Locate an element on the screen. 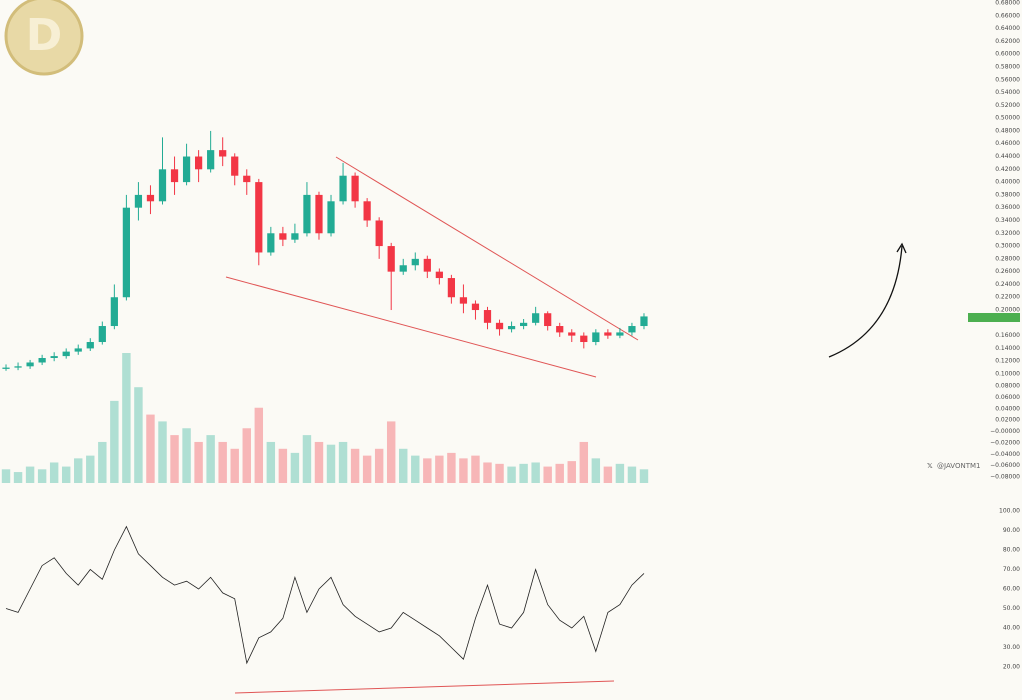 The height and width of the screenshot is (700, 1022). logo: D is located at coordinates (44, 38).